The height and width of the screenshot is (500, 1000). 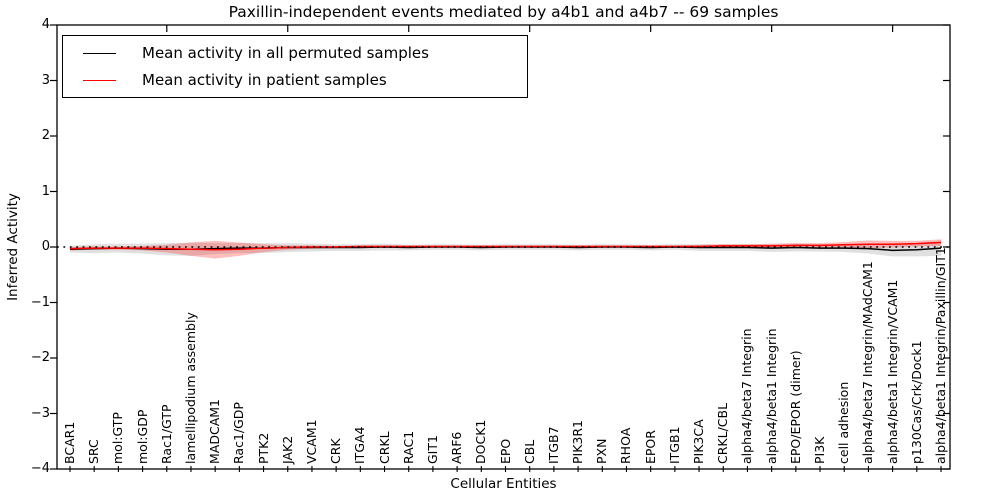 I want to click on x-tick-label: GIT1, so click(x=432, y=449).